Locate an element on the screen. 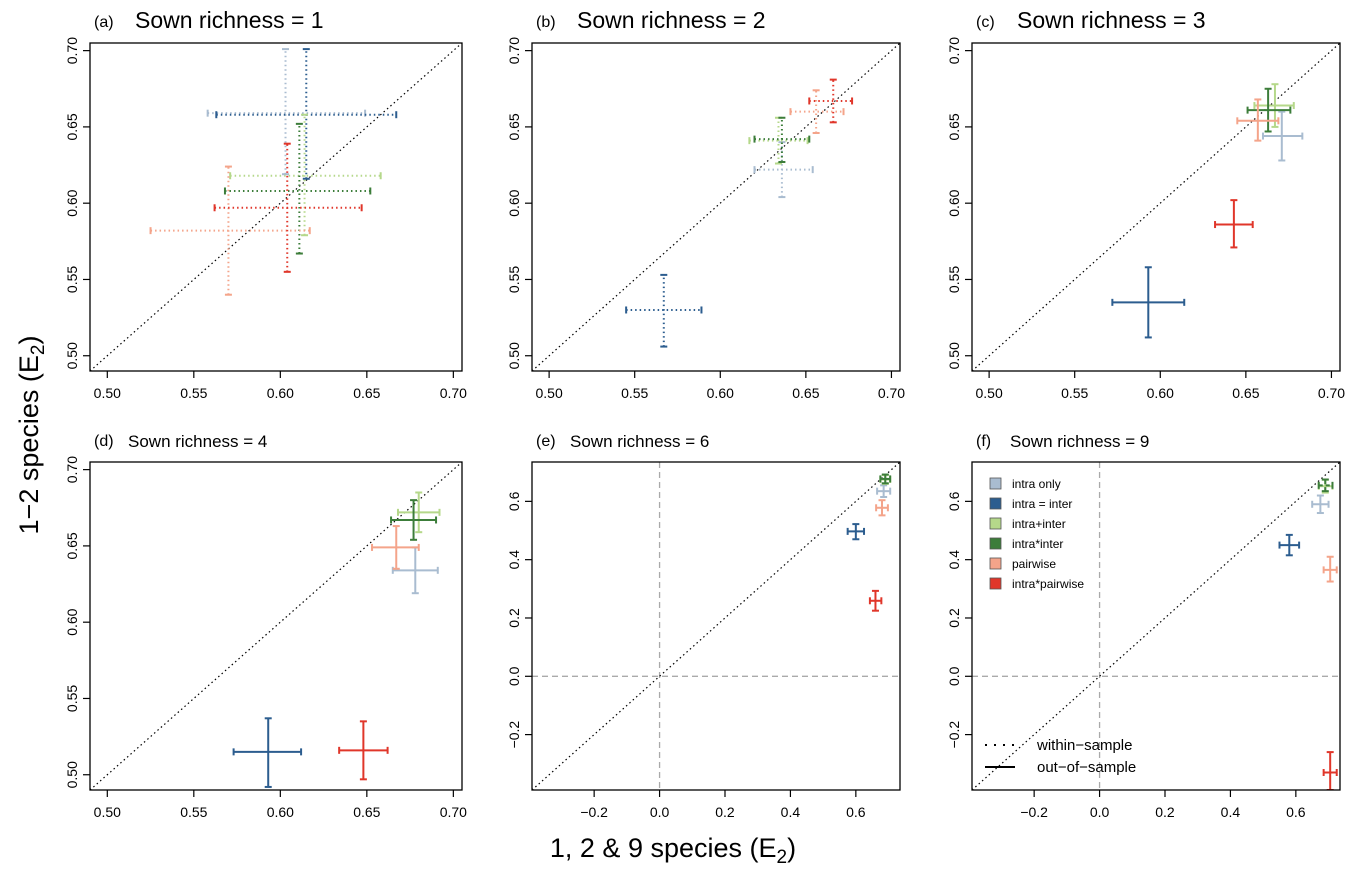 The width and height of the screenshot is (1352, 871). panel-letter: (f) is located at coordinates (983, 441).